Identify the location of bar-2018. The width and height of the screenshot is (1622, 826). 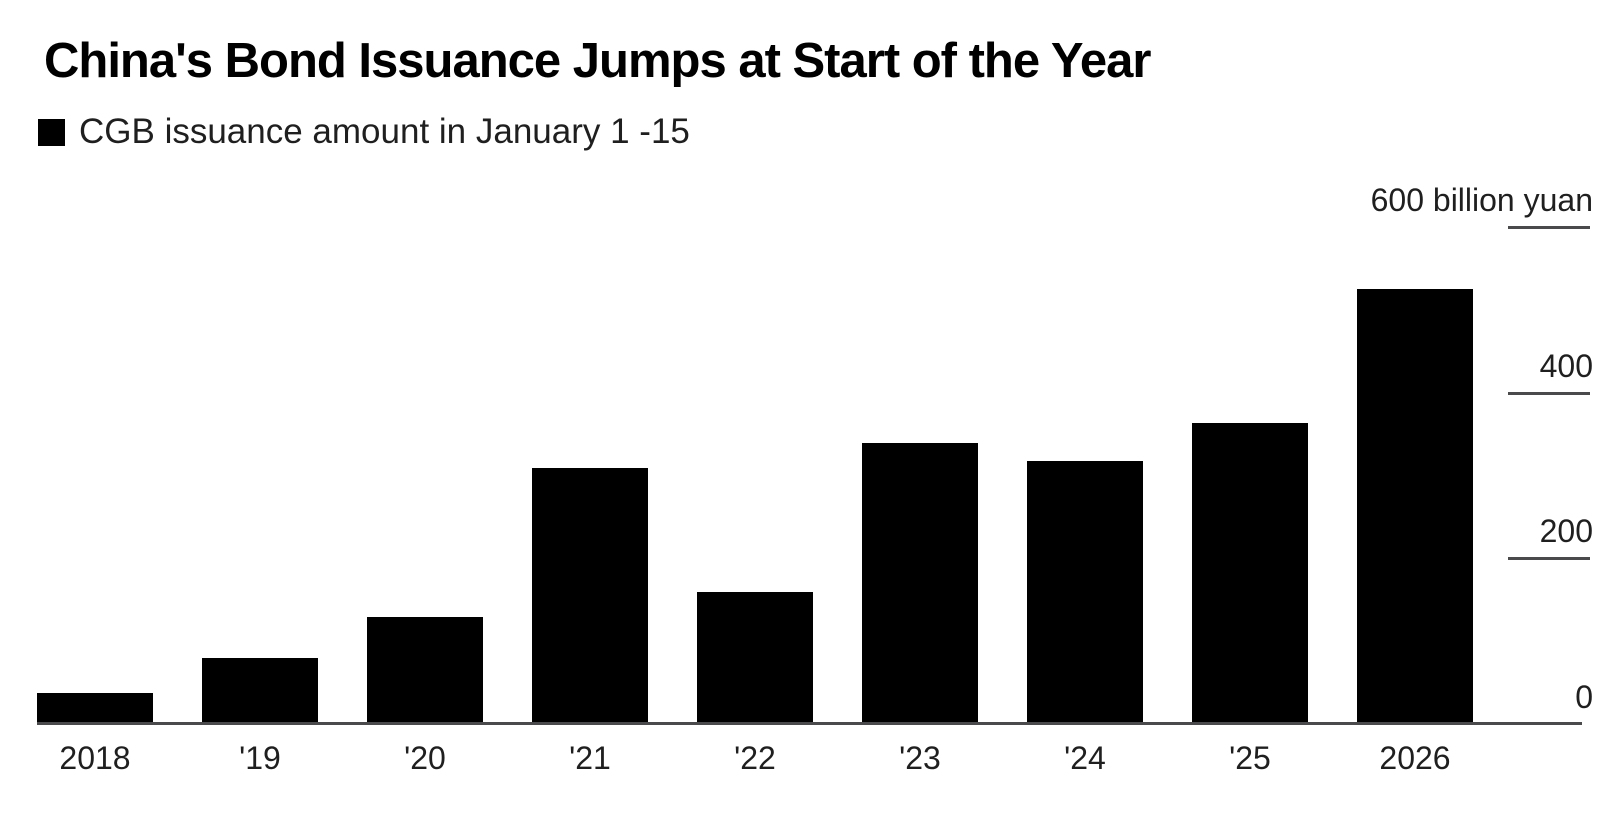
(95, 708).